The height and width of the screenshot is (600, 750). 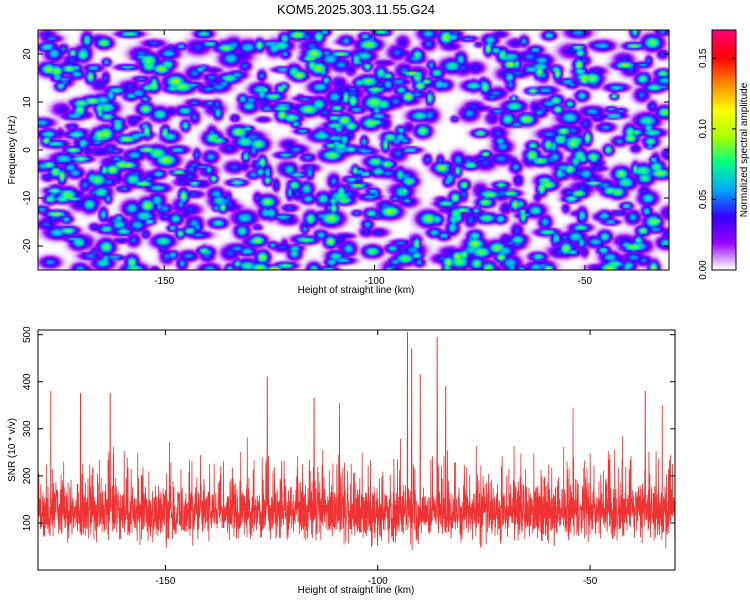 What do you see at coordinates (356, 590) in the screenshot?
I see `snr-x-label: Height of straight line (km)` at bounding box center [356, 590].